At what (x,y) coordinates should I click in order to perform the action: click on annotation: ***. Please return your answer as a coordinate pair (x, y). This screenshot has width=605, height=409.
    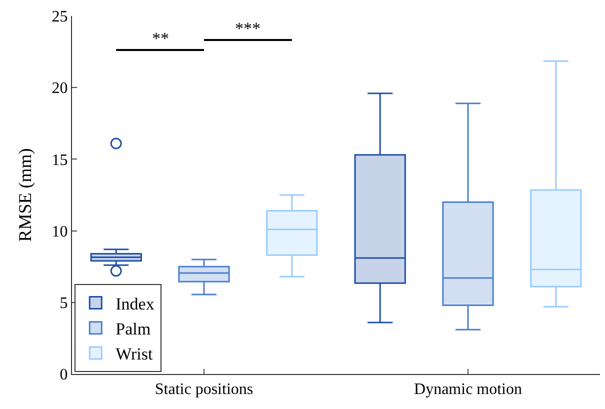
    Looking at the image, I should click on (247, 28).